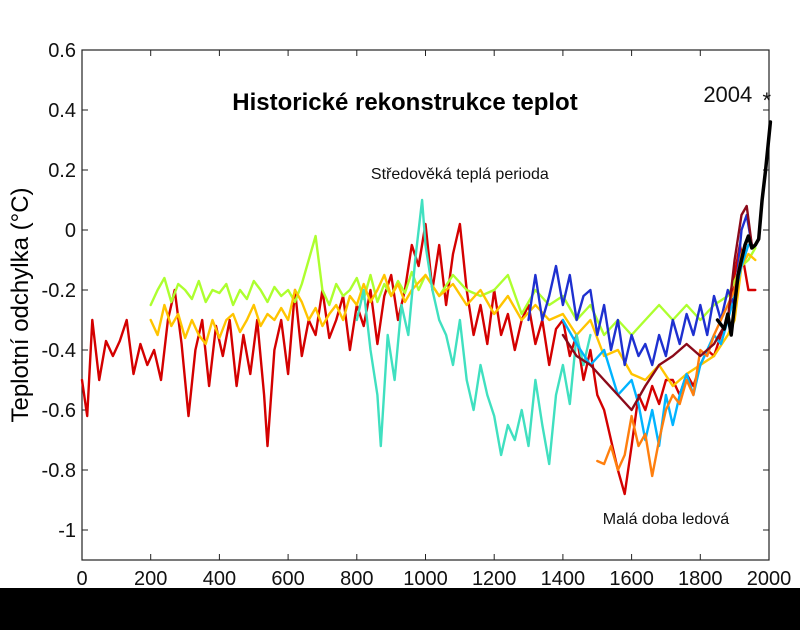 The width and height of the screenshot is (800, 630). What do you see at coordinates (631, 579) in the screenshot?
I see `x-tick-label: 1600` at bounding box center [631, 579].